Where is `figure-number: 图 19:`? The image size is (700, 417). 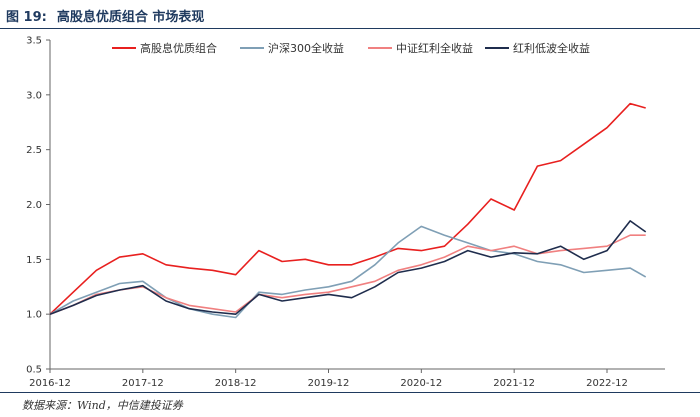
figure-number: 图 19: is located at coordinates (26, 17).